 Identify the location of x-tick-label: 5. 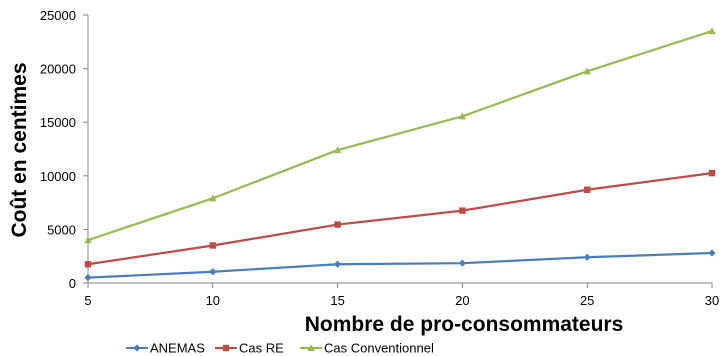
(87, 300).